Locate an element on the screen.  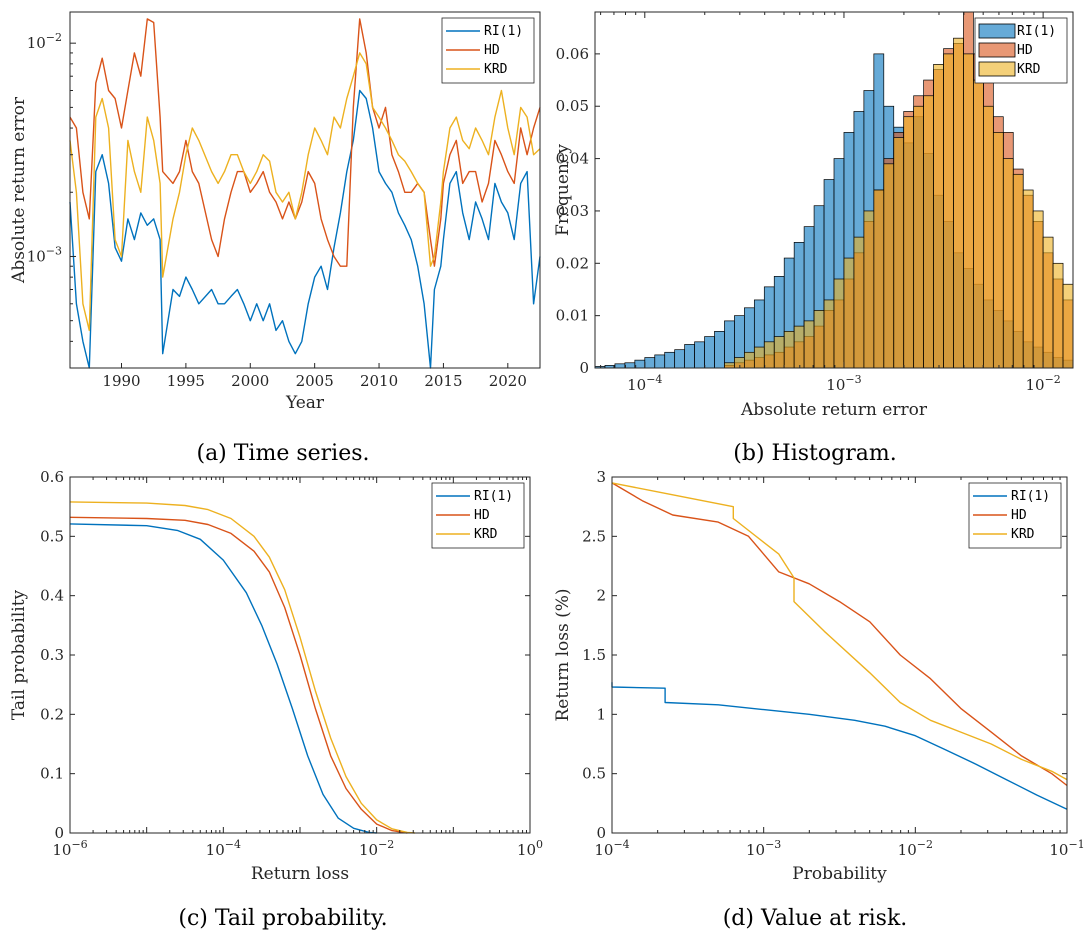
y-tick-label: 0.01 is located at coordinates (572, 316).